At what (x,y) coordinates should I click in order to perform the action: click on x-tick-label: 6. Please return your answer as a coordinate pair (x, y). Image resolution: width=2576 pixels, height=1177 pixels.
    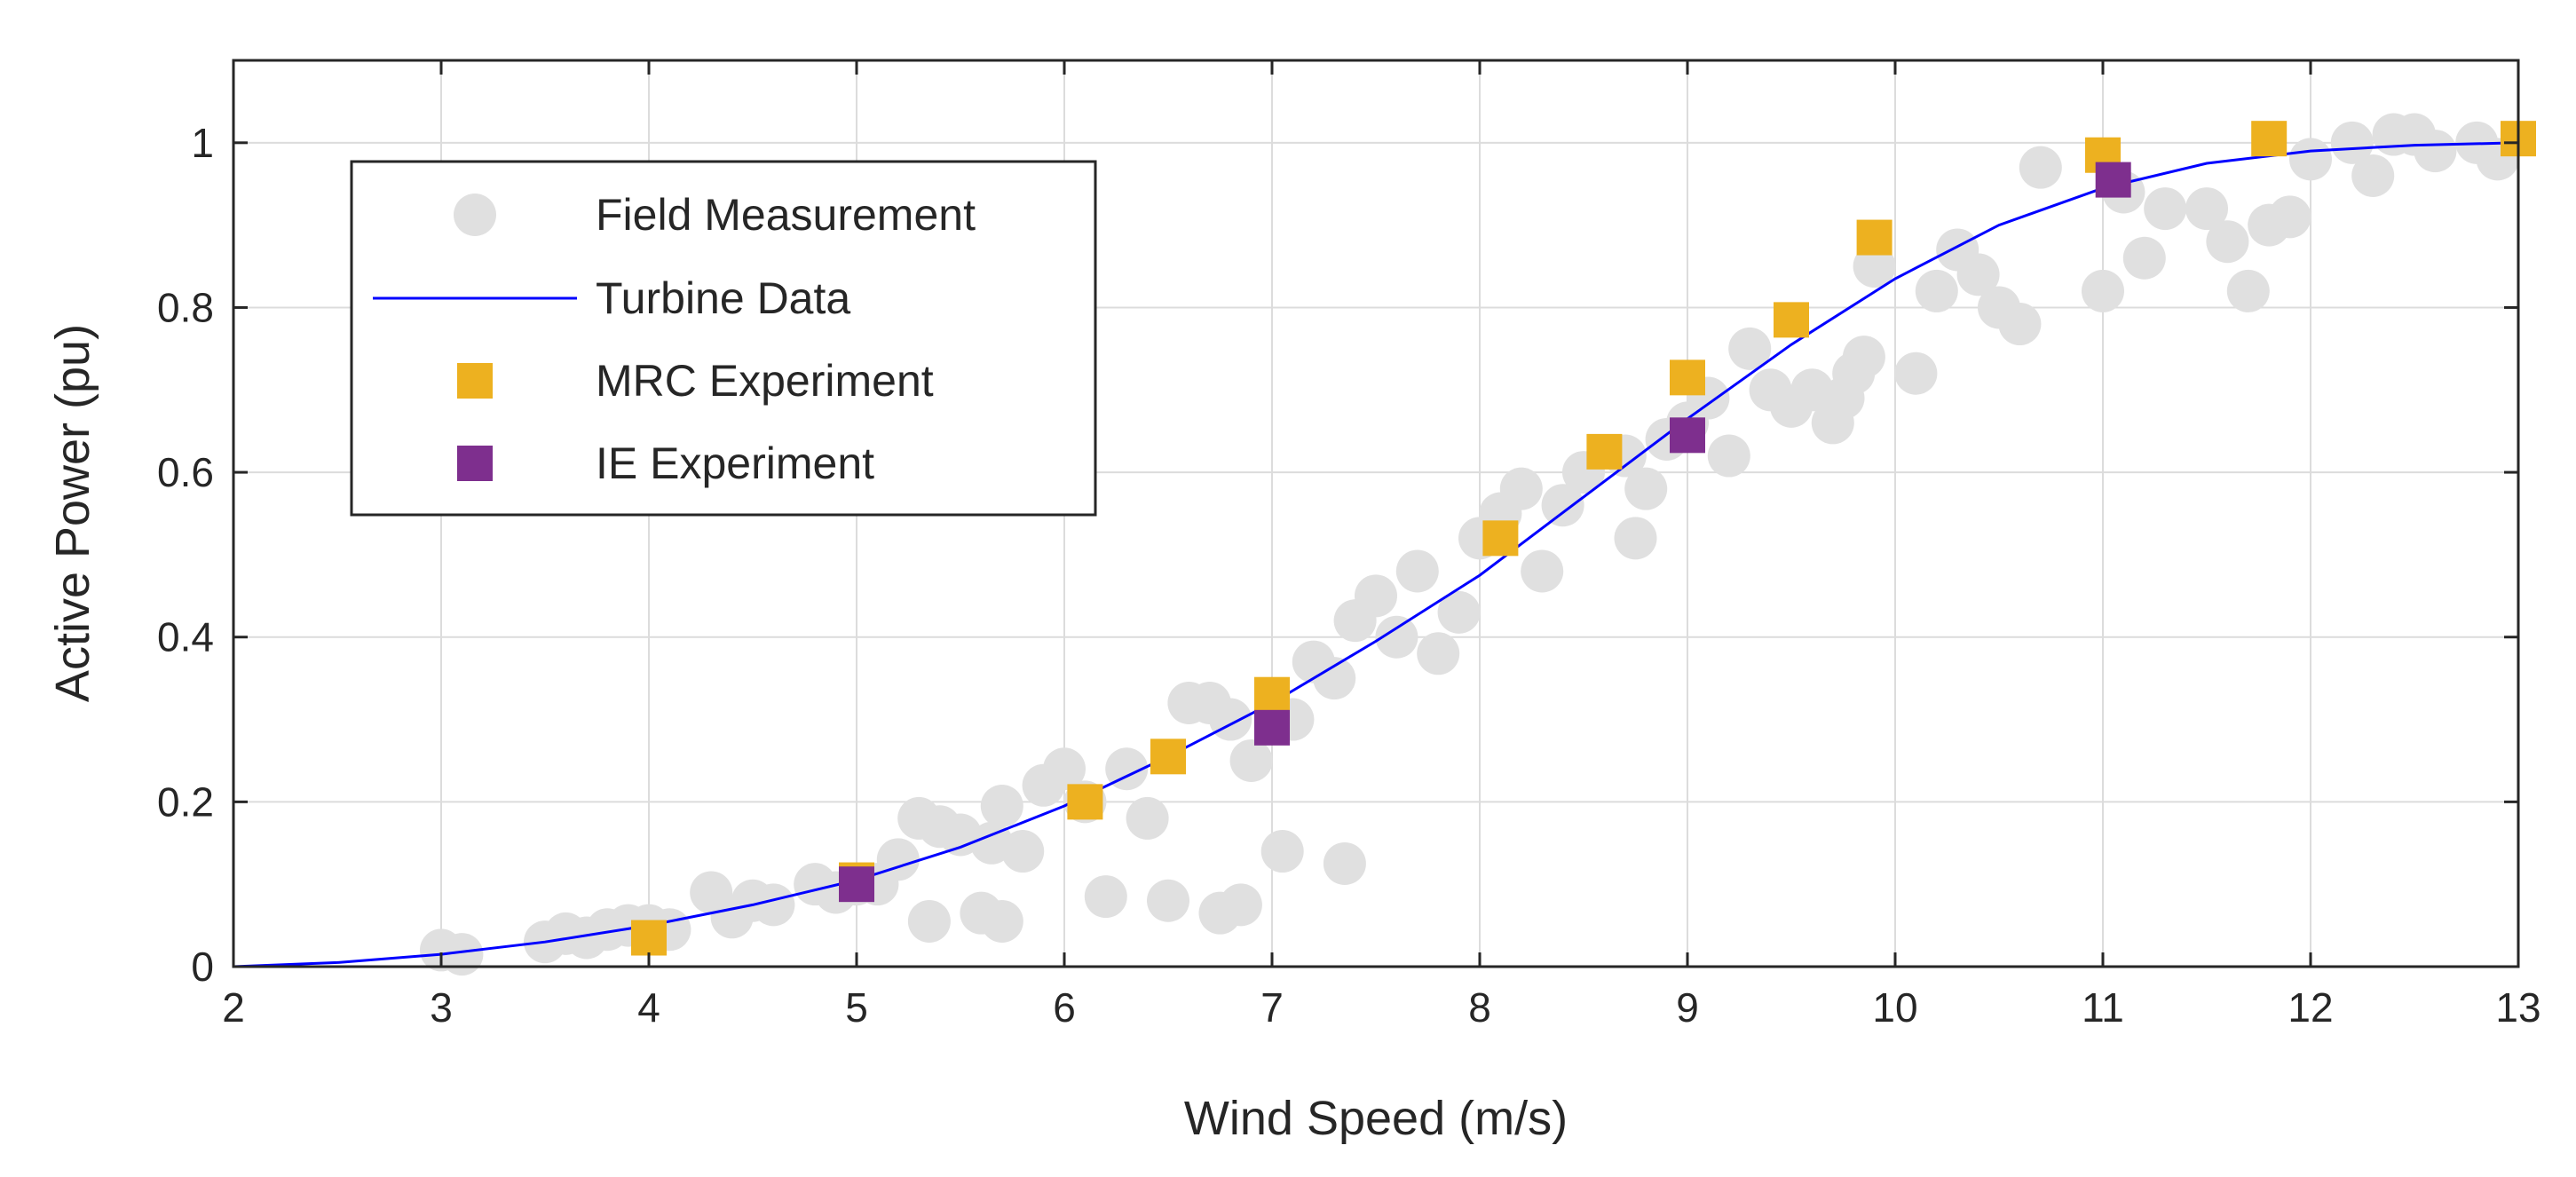
    Looking at the image, I should click on (1064, 1007).